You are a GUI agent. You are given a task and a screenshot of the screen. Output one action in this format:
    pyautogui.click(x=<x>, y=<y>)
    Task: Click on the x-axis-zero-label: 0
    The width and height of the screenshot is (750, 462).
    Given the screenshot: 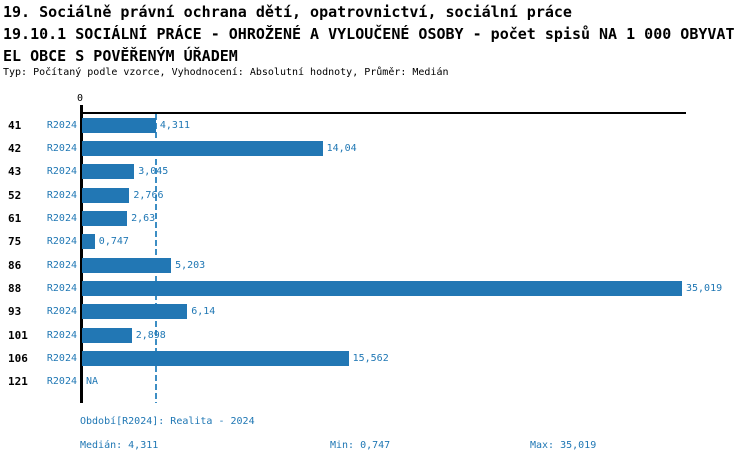 What is the action you would take?
    pyautogui.click(x=80, y=98)
    